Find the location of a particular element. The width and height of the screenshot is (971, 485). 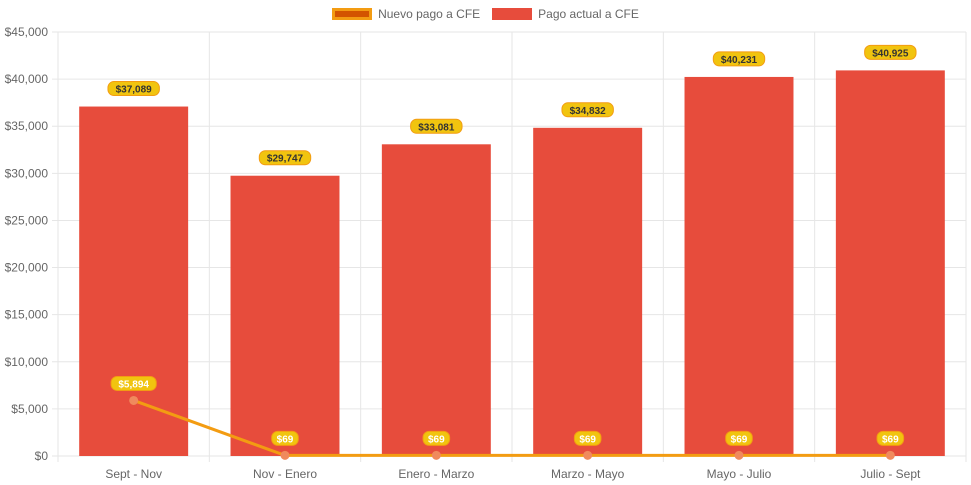

bar-data-label: $34,832 is located at coordinates (588, 111).